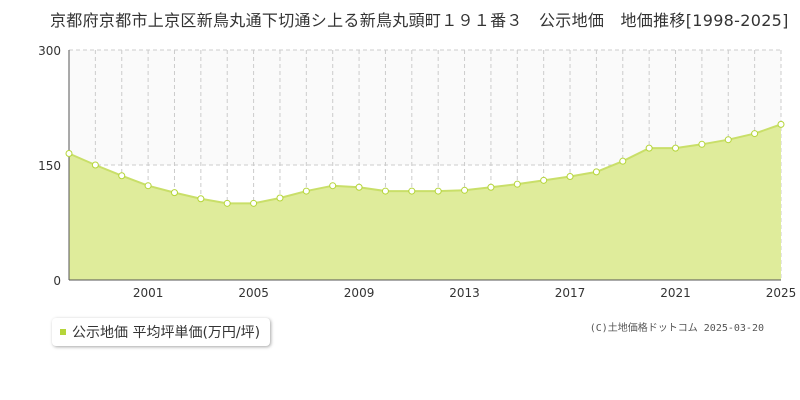 This screenshot has width=800, height=400. I want to click on x-tick-label: 2013, so click(464, 293).